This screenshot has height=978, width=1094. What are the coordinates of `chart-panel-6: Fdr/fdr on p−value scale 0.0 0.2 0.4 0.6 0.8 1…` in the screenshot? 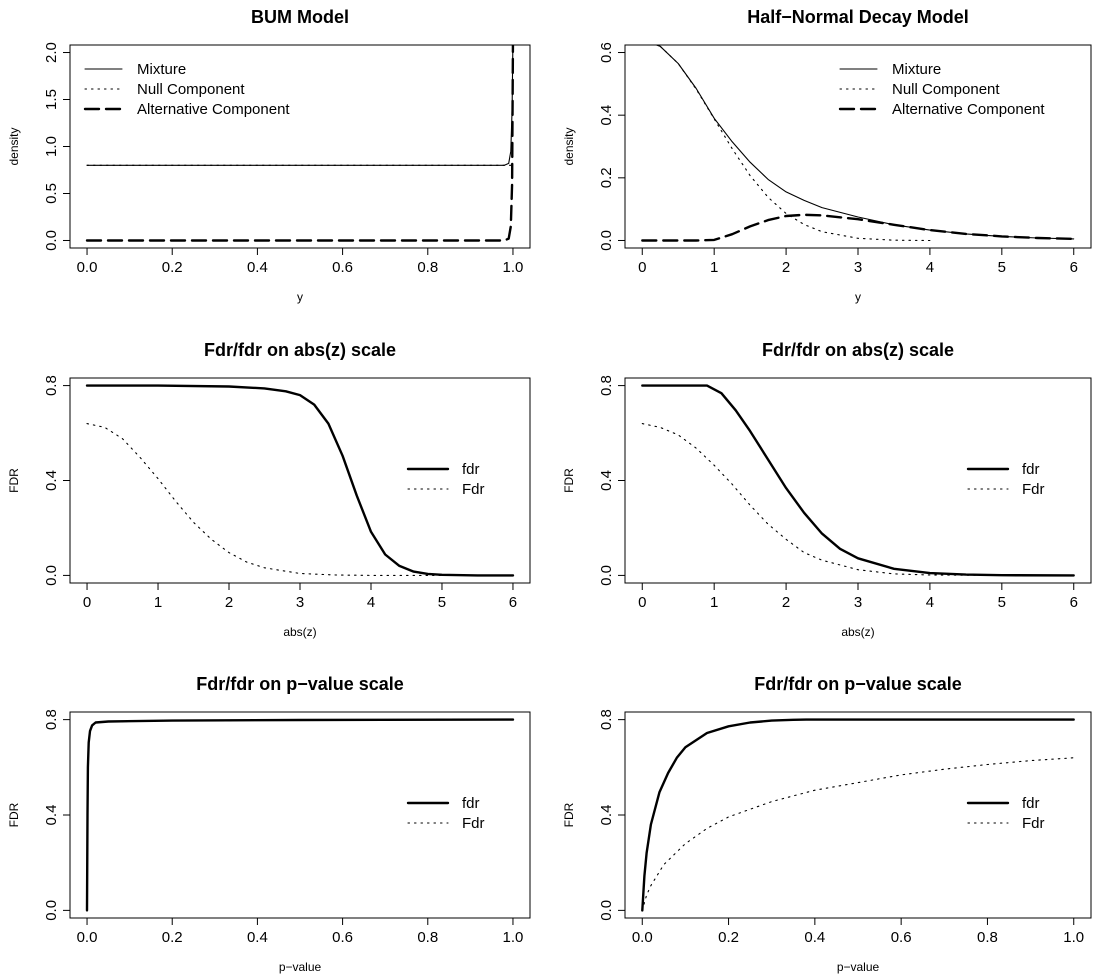 It's located at (827, 824).